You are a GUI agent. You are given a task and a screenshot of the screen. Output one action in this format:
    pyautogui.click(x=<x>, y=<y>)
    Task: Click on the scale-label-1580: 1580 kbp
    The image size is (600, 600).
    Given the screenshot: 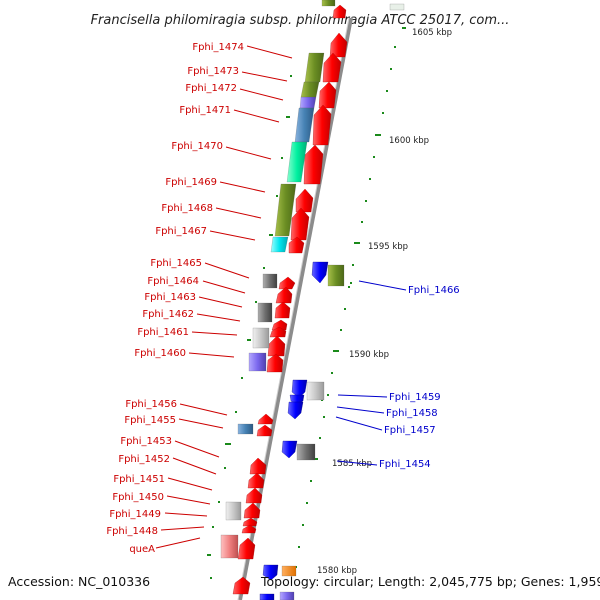 What is the action you would take?
    pyautogui.click(x=337, y=571)
    